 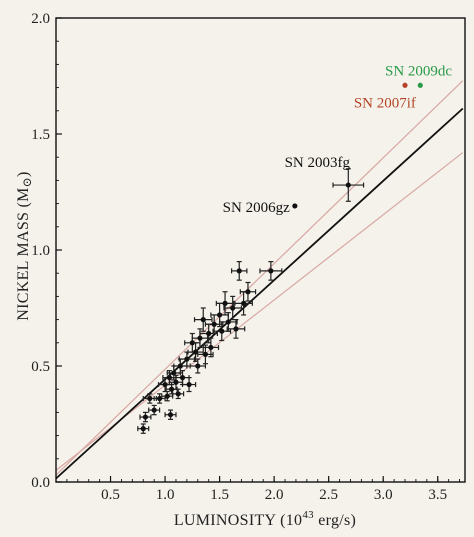 I want to click on x-tick-label: 0.5, so click(x=110, y=495).